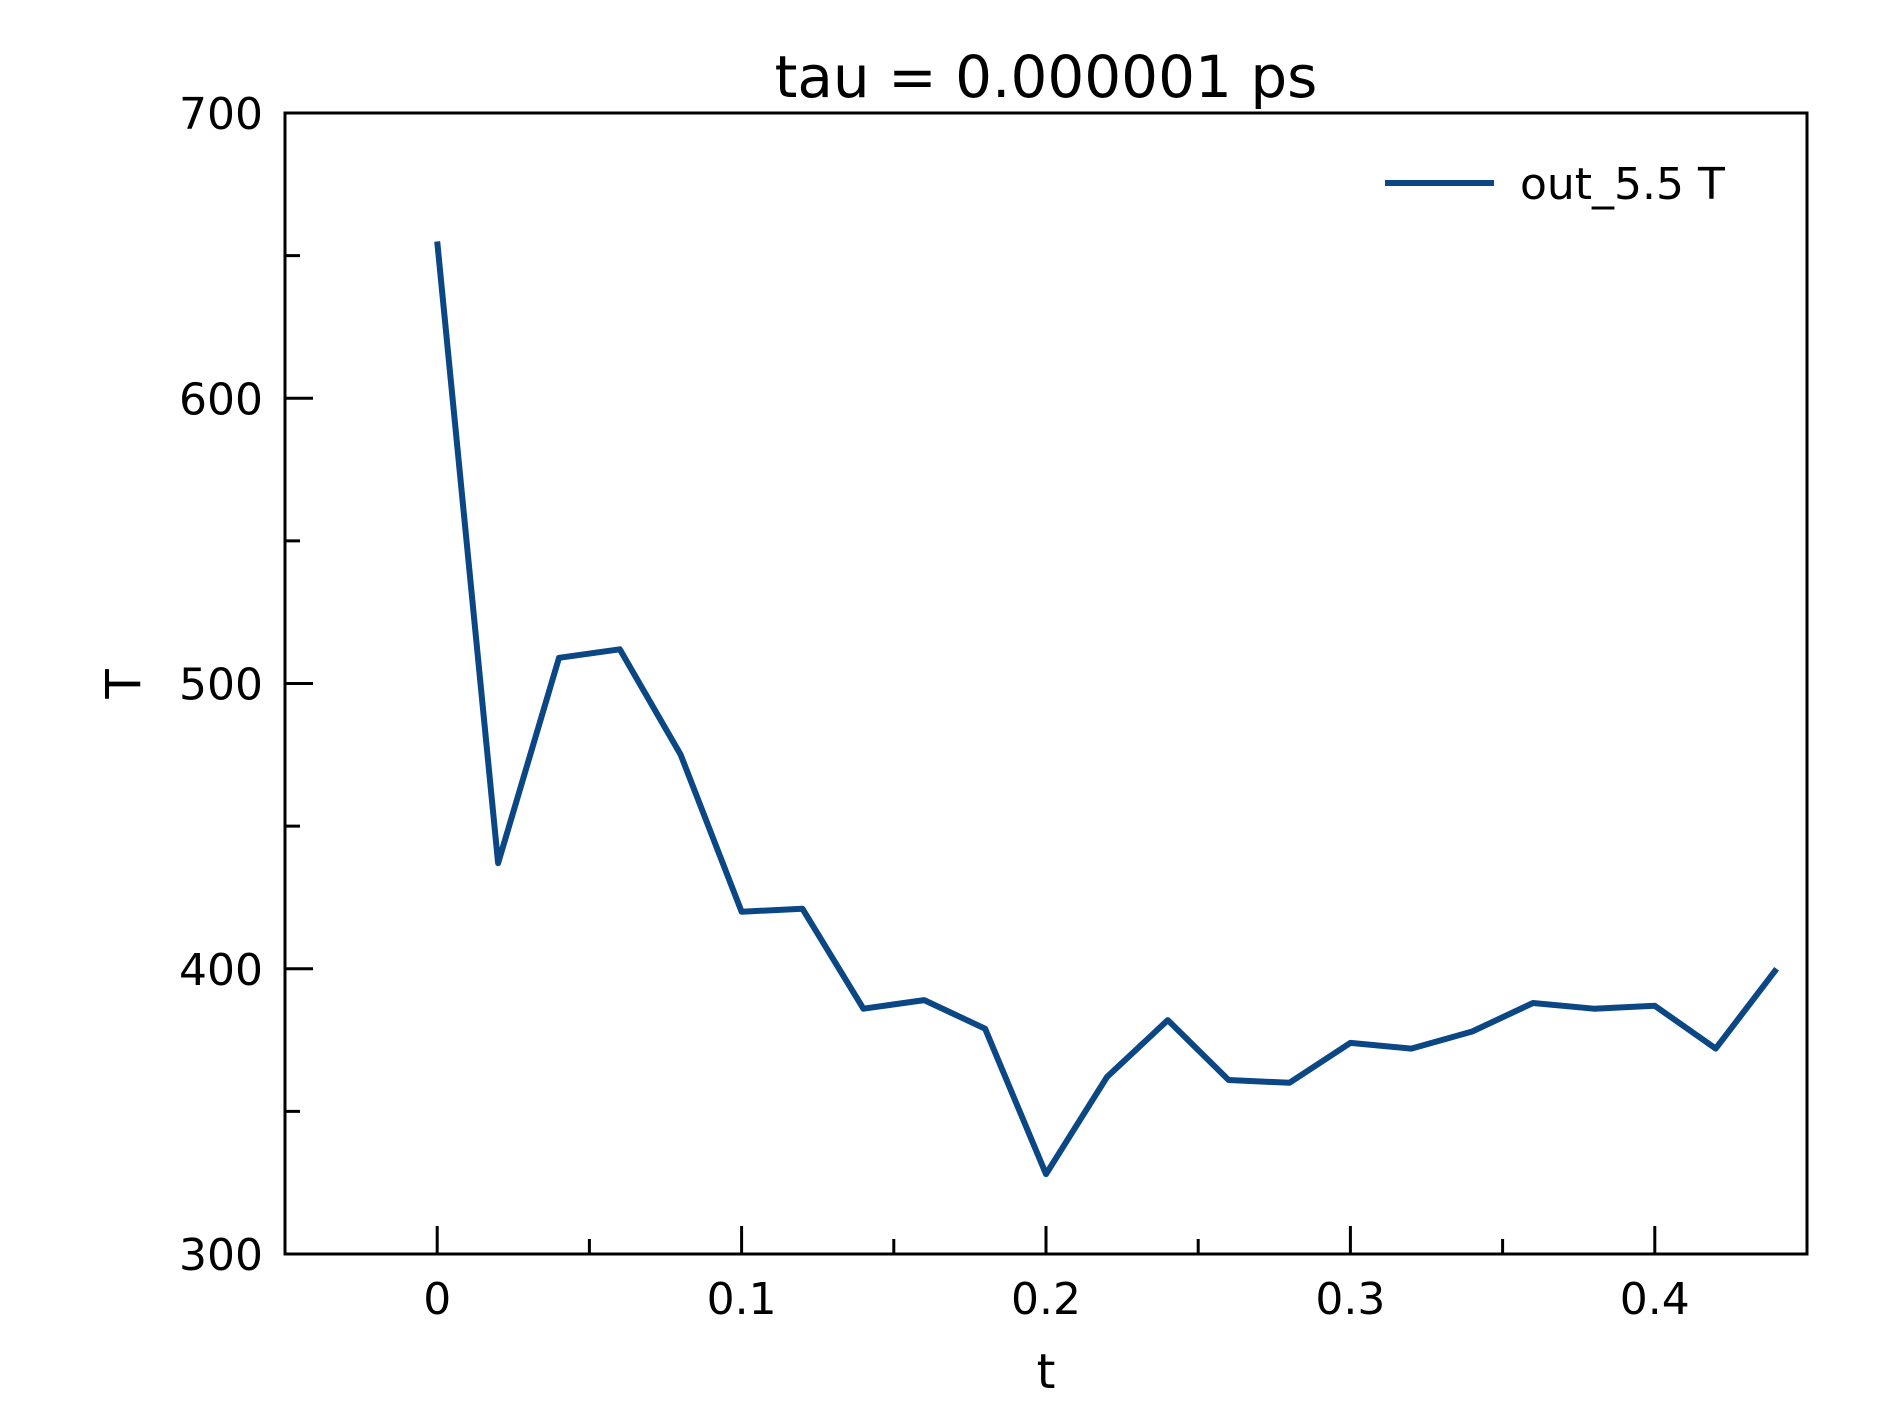 This screenshot has height=1417, width=1889. I want to click on legend: out_5.5 T, so click(1555, 184).